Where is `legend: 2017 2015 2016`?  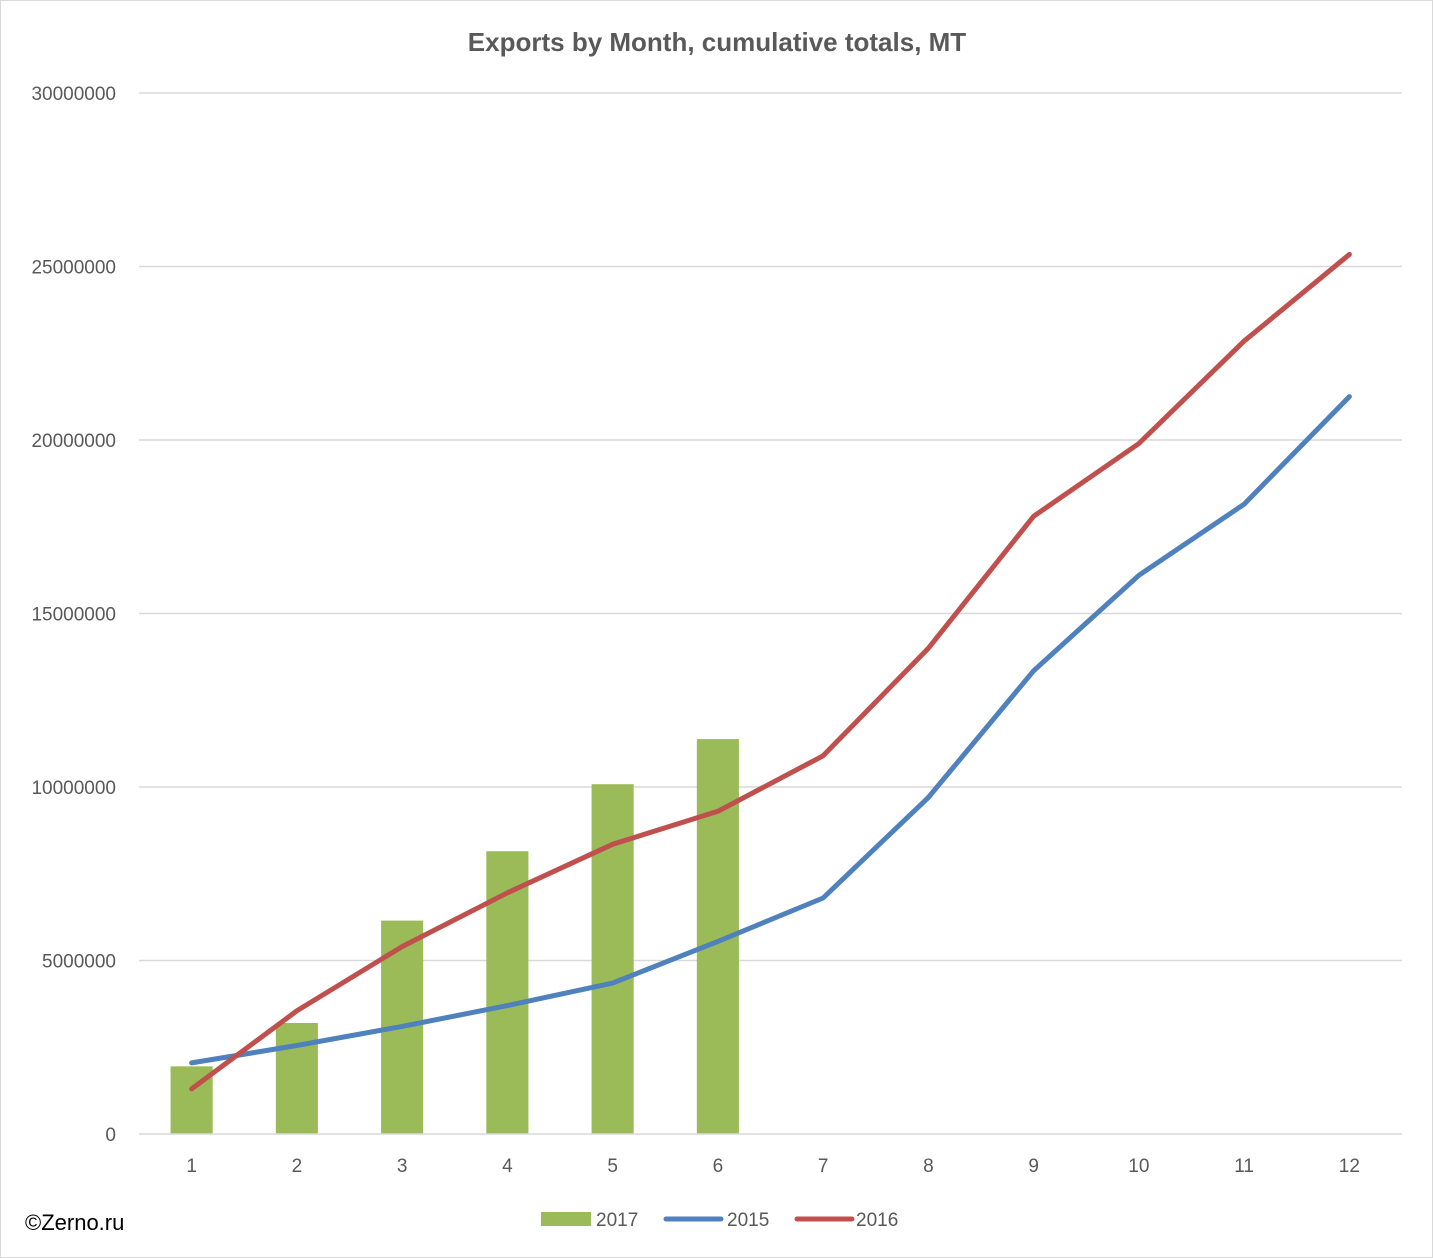
legend: 2017 2015 2016 is located at coordinates (719, 1220).